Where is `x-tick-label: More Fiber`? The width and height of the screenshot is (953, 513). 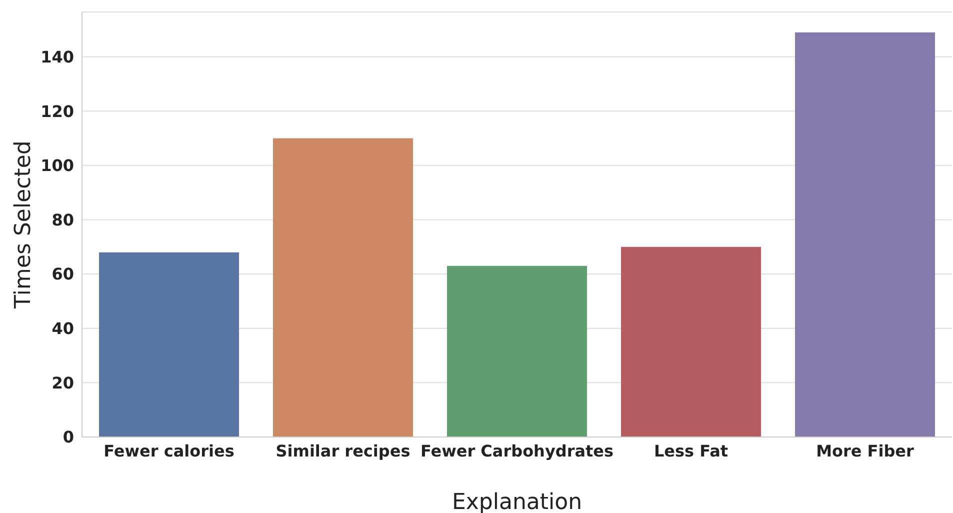
x-tick-label: More Fiber is located at coordinates (865, 450).